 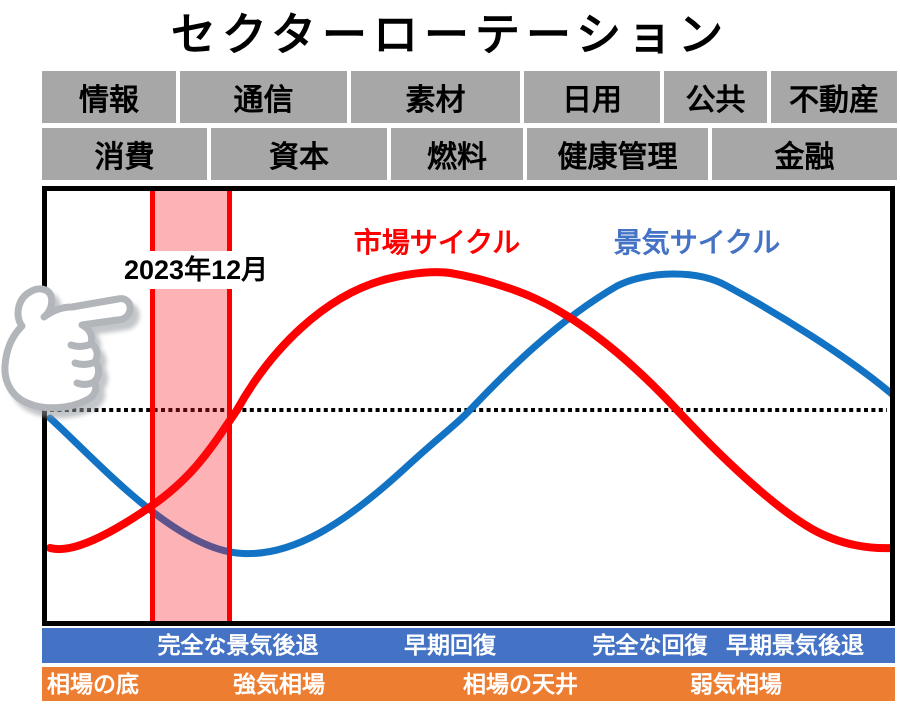 I want to click on phase-full-recovery: 完全な回復, so click(x=650, y=645).